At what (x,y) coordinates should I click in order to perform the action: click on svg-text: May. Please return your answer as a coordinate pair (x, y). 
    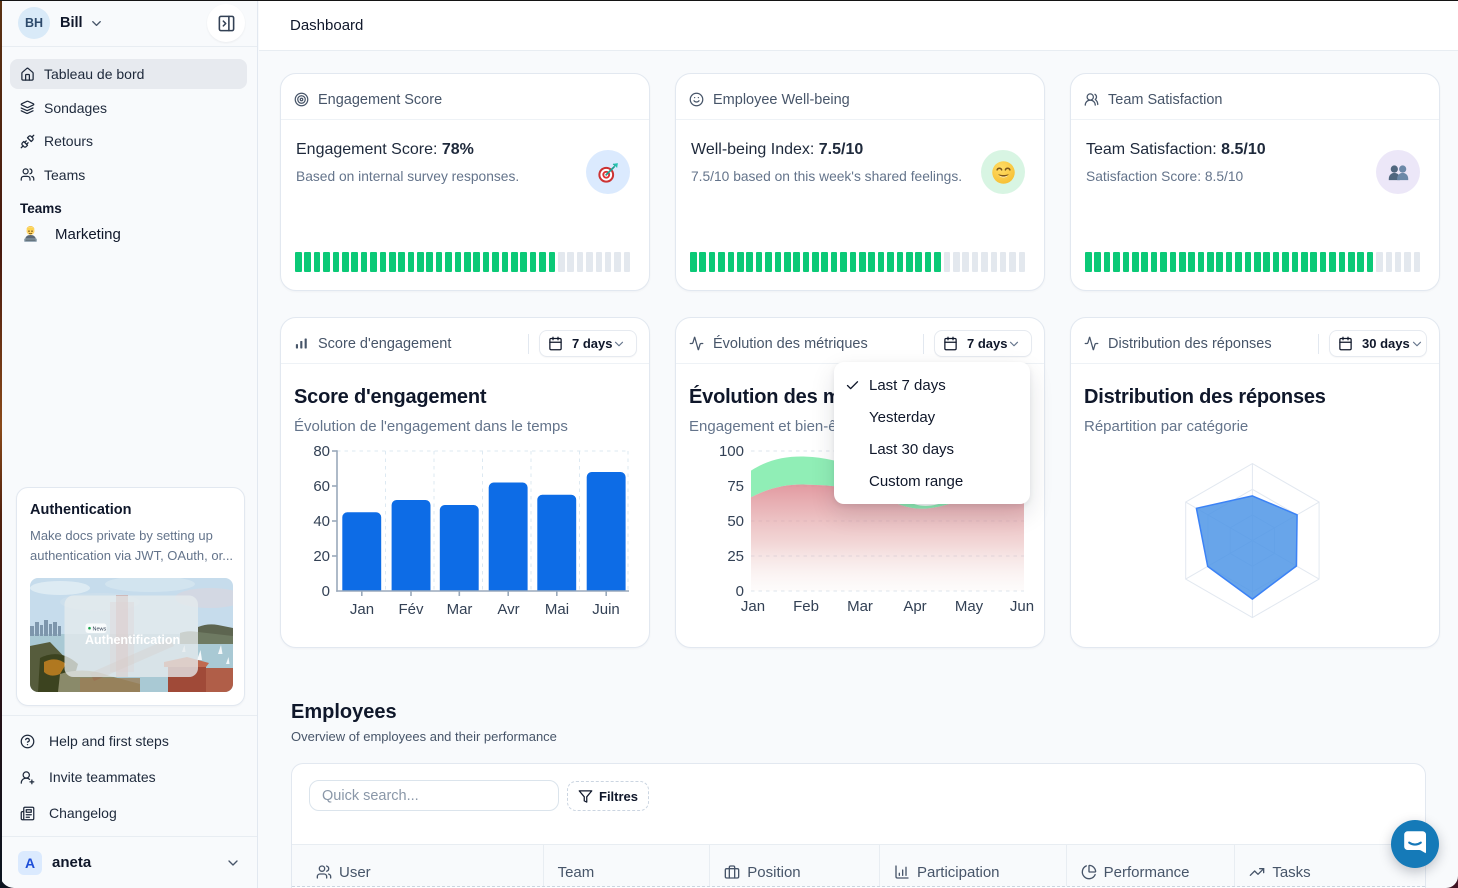
    Looking at the image, I should click on (969, 606).